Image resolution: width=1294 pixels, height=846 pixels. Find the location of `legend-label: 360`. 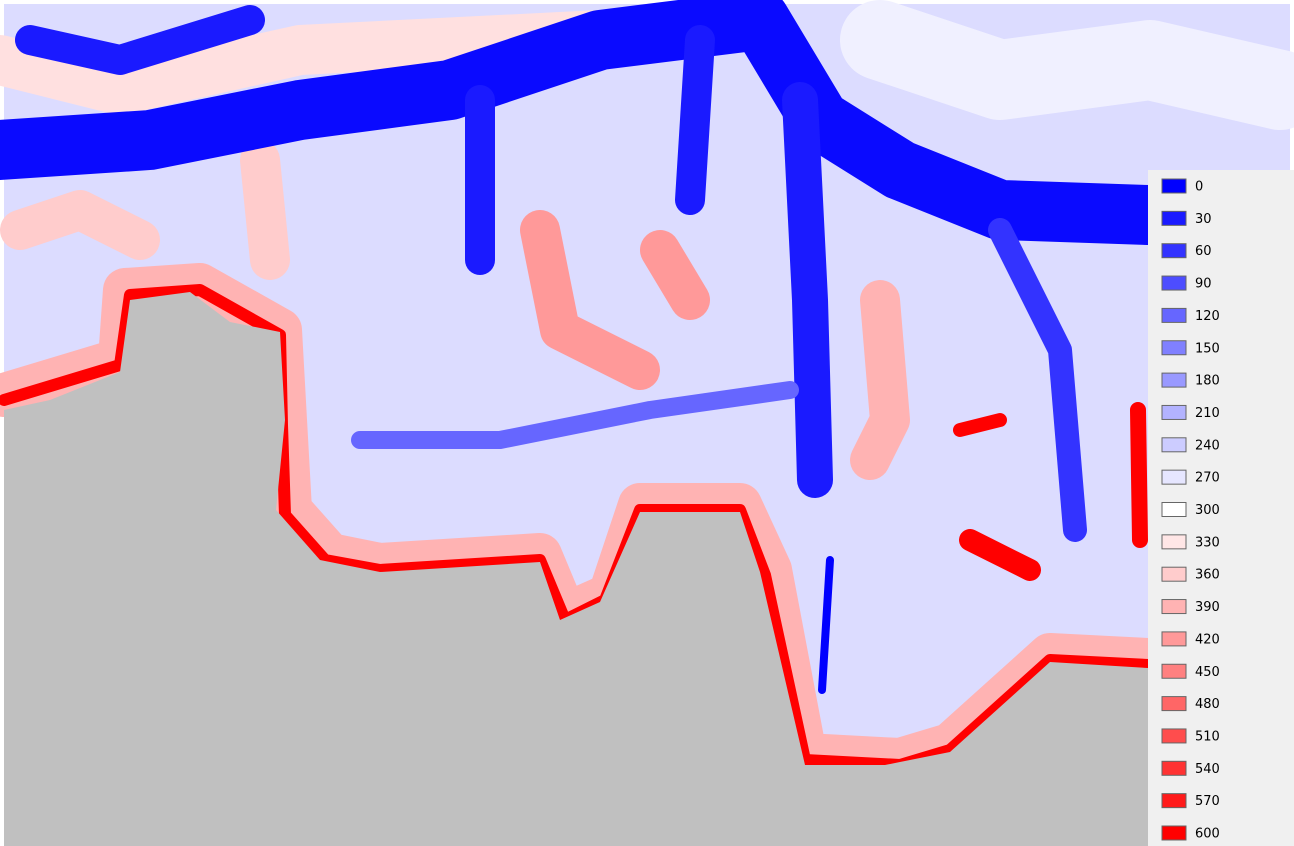

legend-label: 360 is located at coordinates (1207, 575).